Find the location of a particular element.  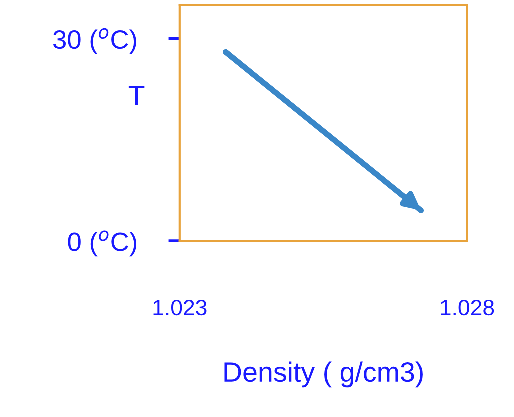

x-tick-label: 1.023 is located at coordinates (180, 308).